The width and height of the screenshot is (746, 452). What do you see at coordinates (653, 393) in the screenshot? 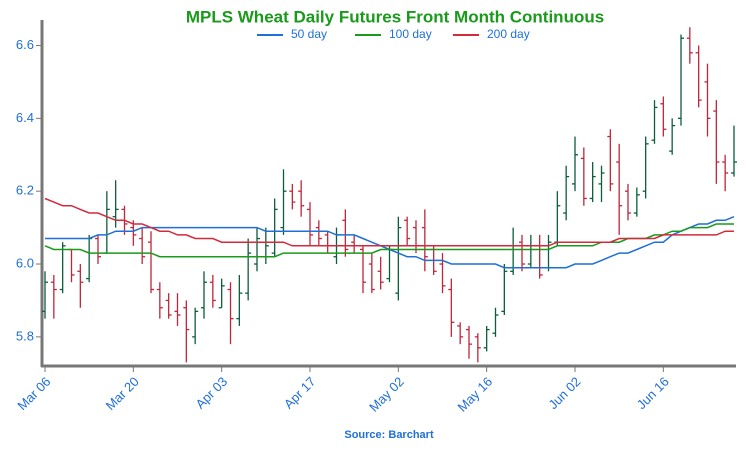
I see `x-tick-label: Jun 16` at bounding box center [653, 393].